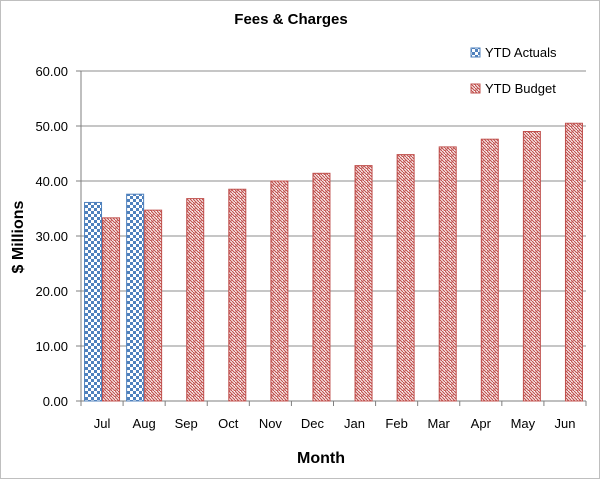 Image resolution: width=600 pixels, height=480 pixels. Describe the element at coordinates (396, 423) in the screenshot. I see `x-tick-label: Feb` at that location.